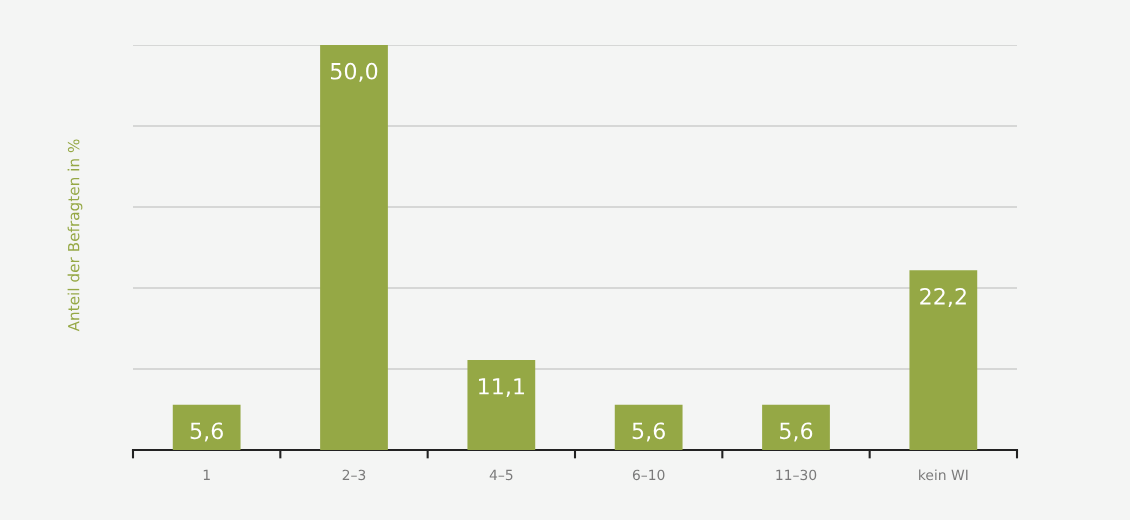 The width and height of the screenshot is (1130, 520). I want to click on data-label: 11,1, so click(502, 387).